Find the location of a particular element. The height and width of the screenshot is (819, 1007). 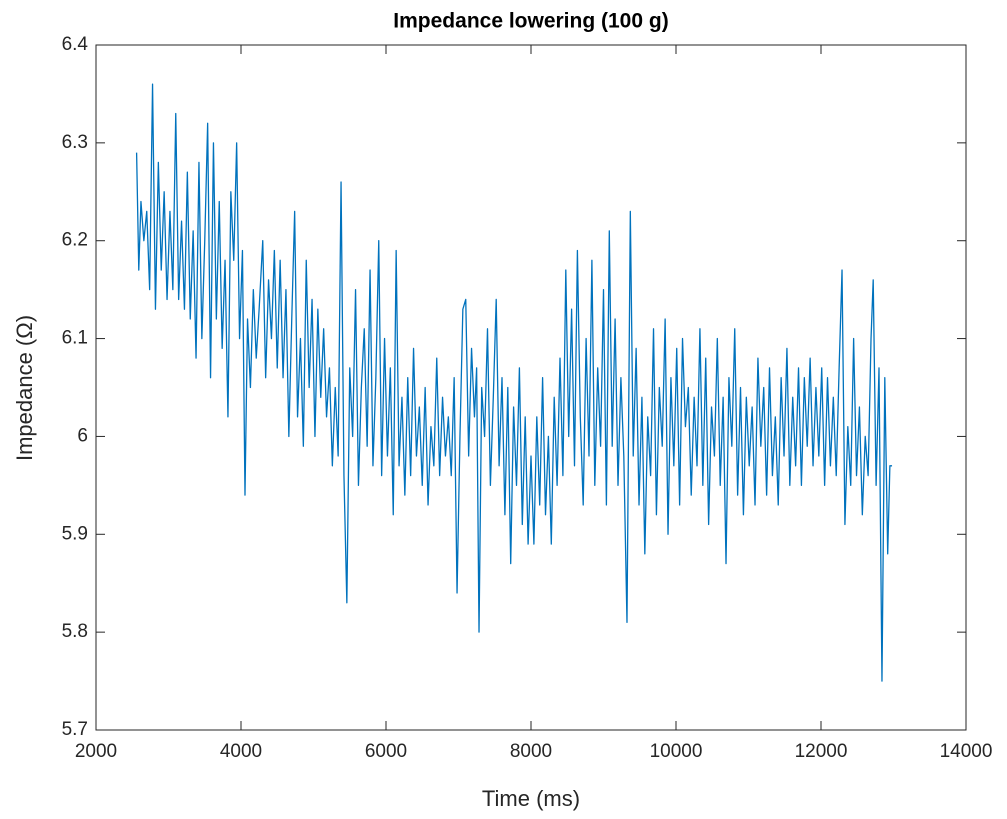

chart-title: Impedance lowering (100 g) is located at coordinates (530, 21).